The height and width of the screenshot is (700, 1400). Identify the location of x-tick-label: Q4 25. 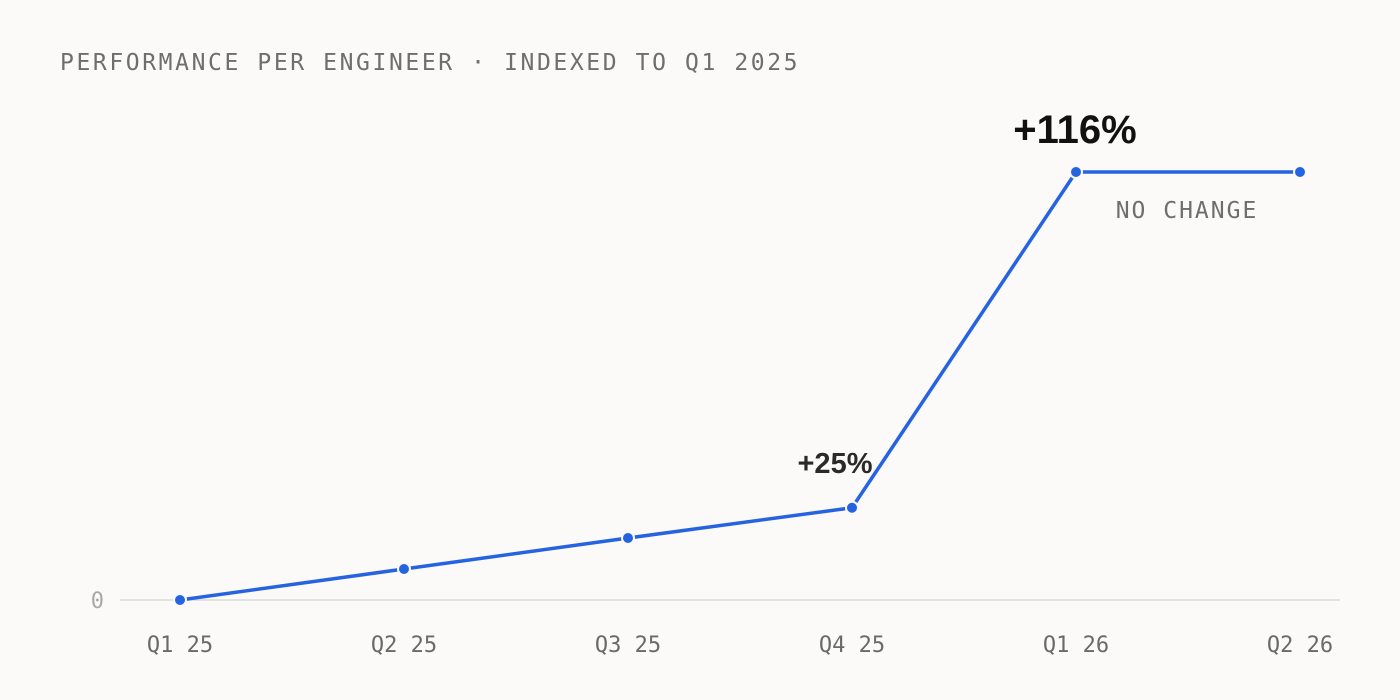
(852, 645).